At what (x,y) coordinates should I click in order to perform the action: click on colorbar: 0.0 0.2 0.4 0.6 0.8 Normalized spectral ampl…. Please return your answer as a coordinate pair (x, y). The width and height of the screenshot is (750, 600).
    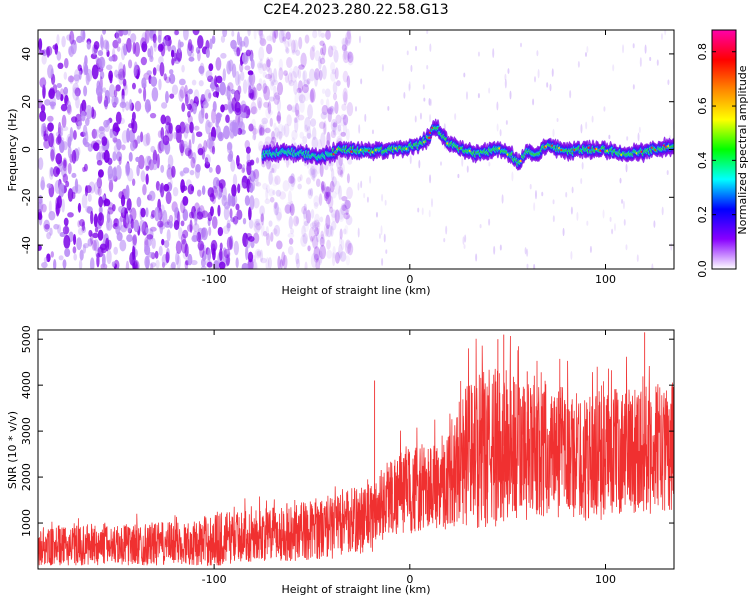
    Looking at the image, I should click on (722, 153).